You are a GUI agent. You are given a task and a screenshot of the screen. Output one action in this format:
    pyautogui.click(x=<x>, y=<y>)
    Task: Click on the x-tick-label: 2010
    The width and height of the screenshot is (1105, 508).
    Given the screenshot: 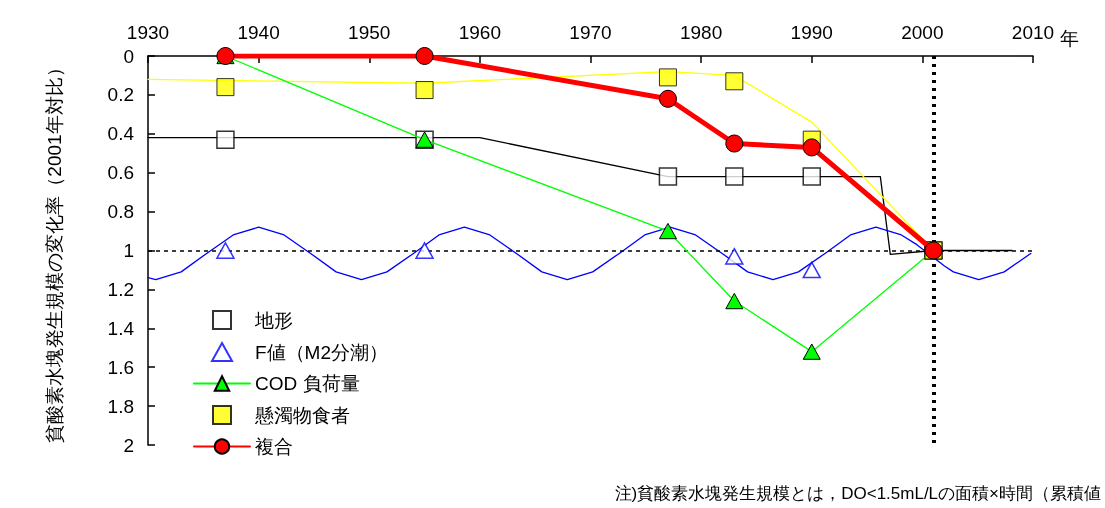 What is the action you would take?
    pyautogui.click(x=1033, y=32)
    